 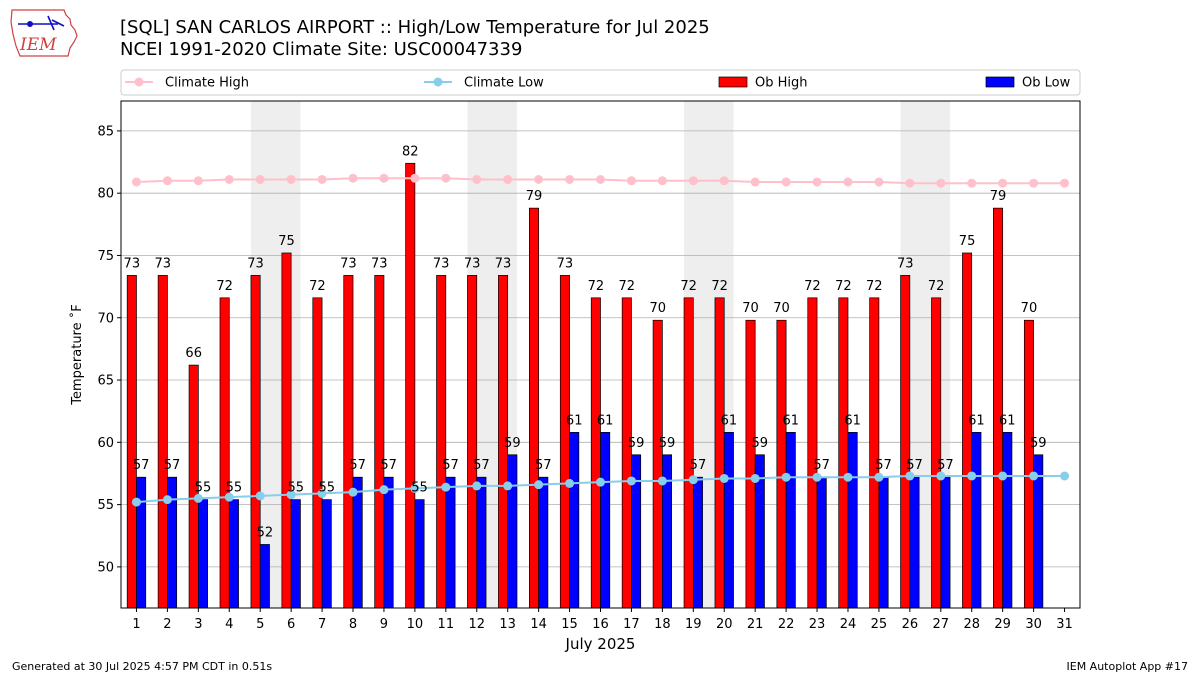 I want to click on x-tick-label: 25, so click(x=879, y=624).